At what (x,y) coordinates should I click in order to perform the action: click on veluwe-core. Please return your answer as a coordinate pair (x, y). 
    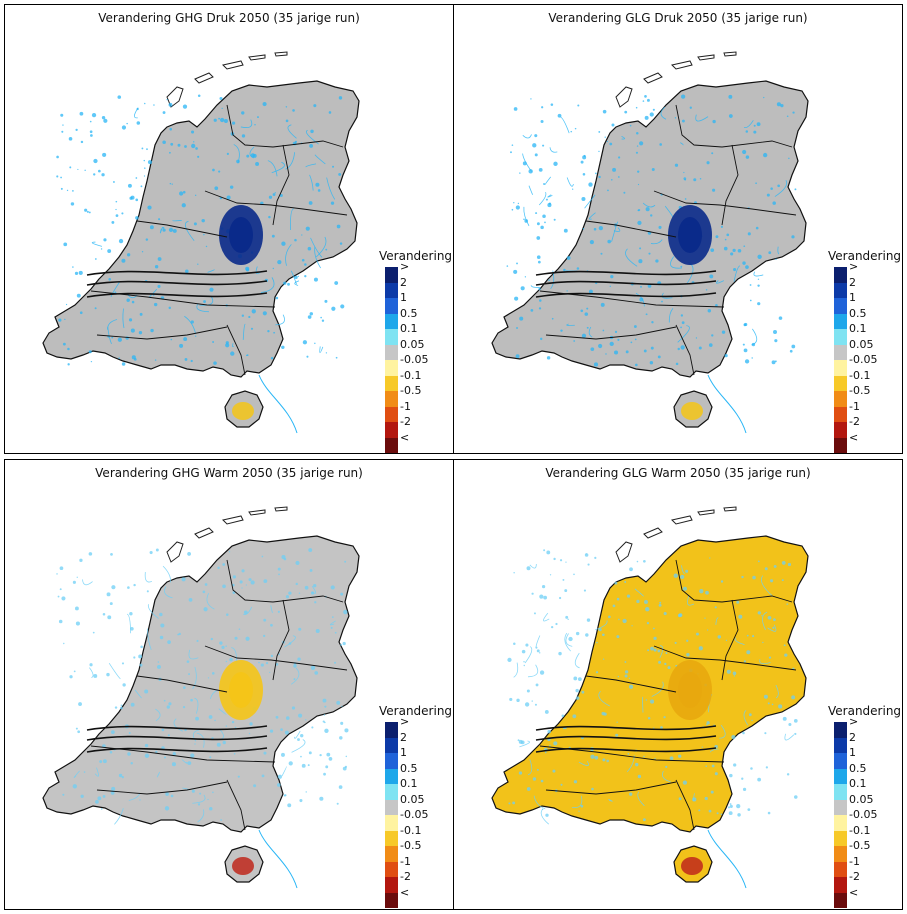
    Looking at the image, I should click on (241, 235).